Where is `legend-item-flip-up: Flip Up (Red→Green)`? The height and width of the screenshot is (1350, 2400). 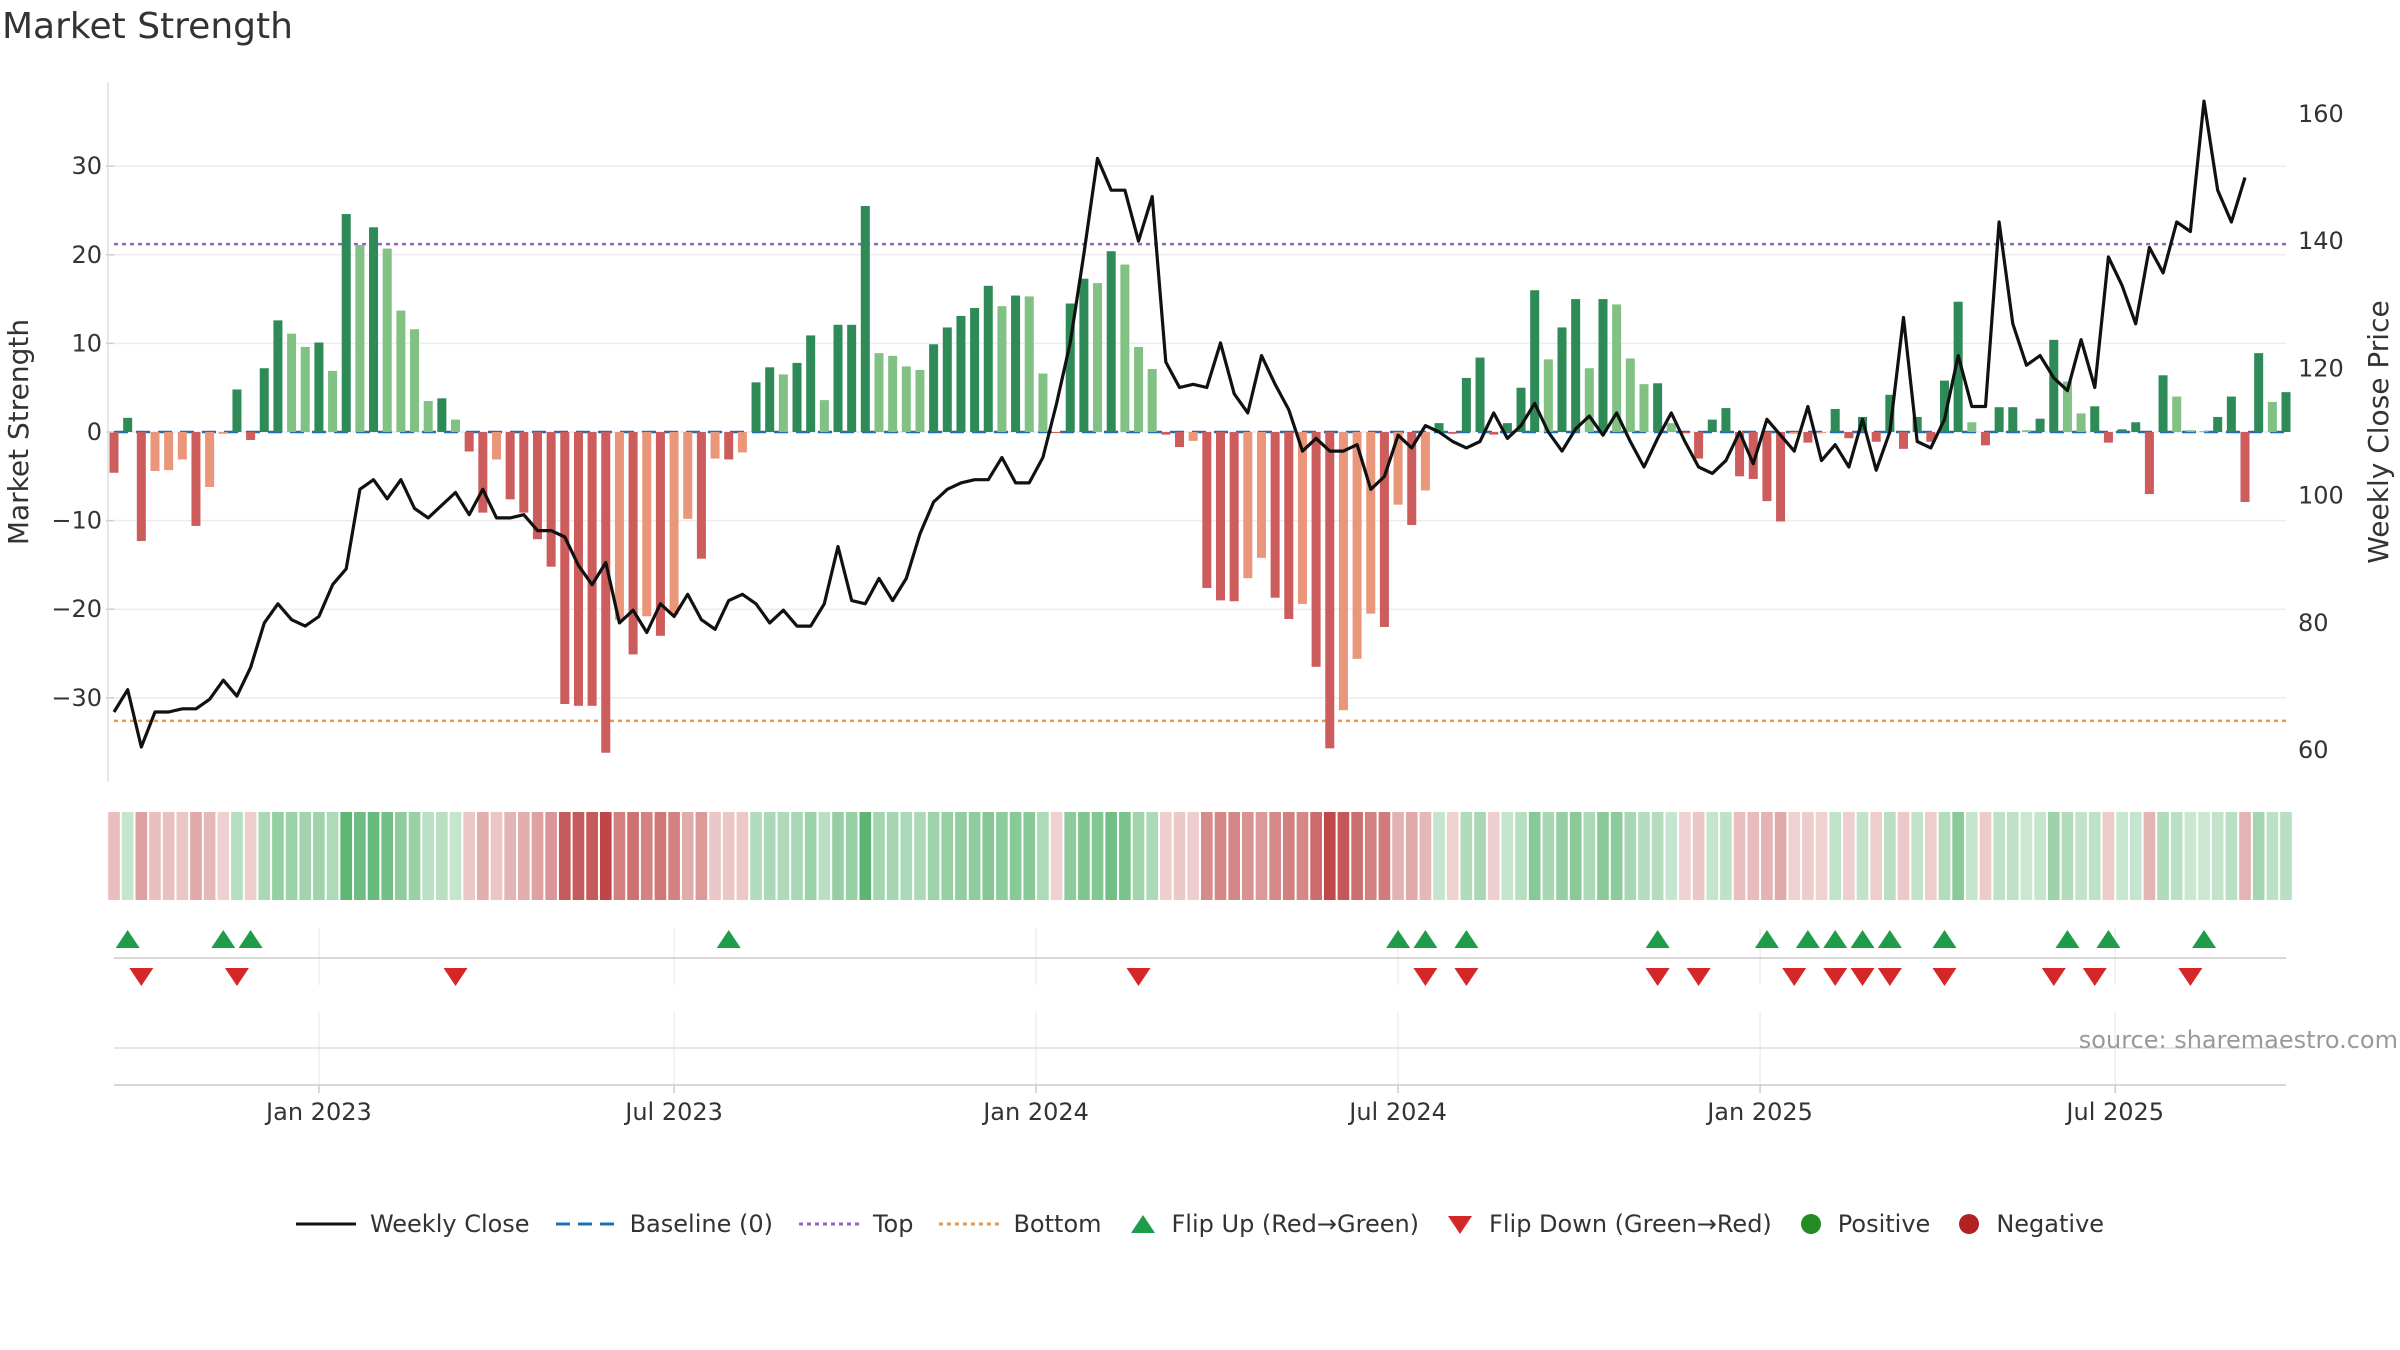
legend-item-flip-up: Flip Up (Red→Green) is located at coordinates (1274, 1224).